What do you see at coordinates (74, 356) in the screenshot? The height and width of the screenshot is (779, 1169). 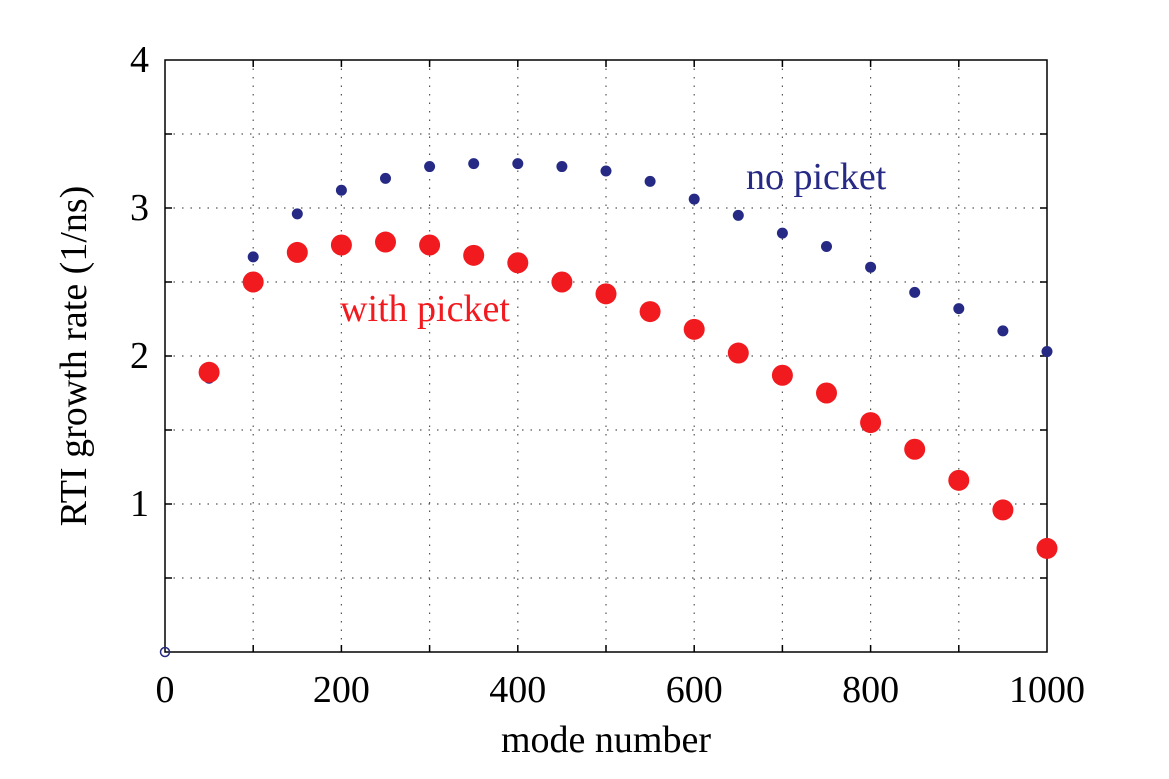 I see `y-axis-label: RTI growth rate (1/ns)` at bounding box center [74, 356].